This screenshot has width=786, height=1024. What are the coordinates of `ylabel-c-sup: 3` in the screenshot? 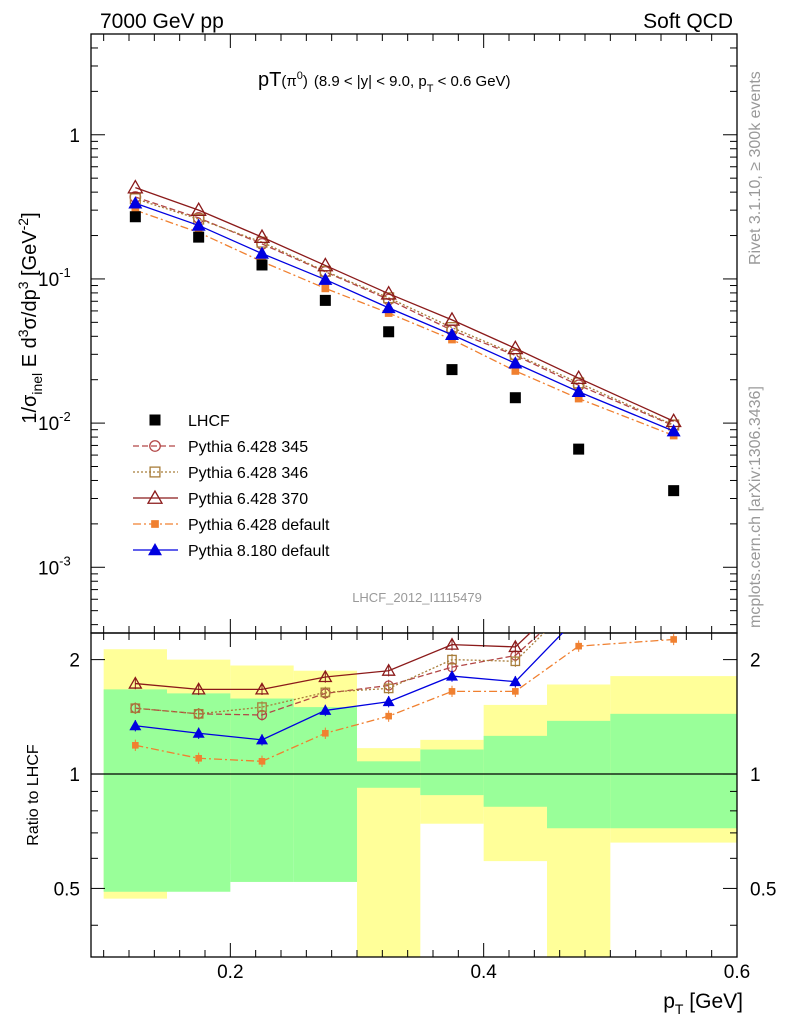 It's located at (23, 285).